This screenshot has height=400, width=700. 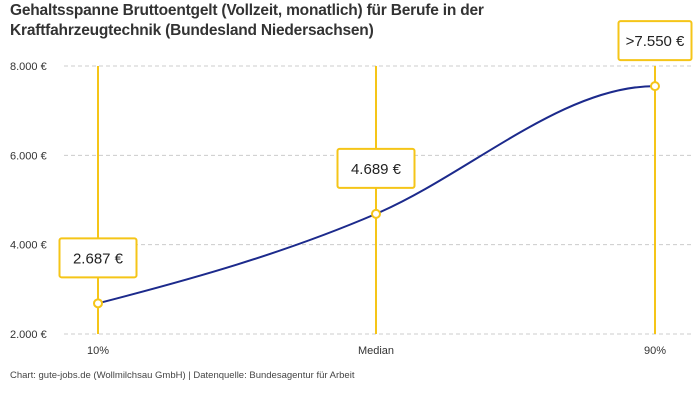 What do you see at coordinates (28, 335) in the screenshot?
I see `y-tick-label: 2.000 €` at bounding box center [28, 335].